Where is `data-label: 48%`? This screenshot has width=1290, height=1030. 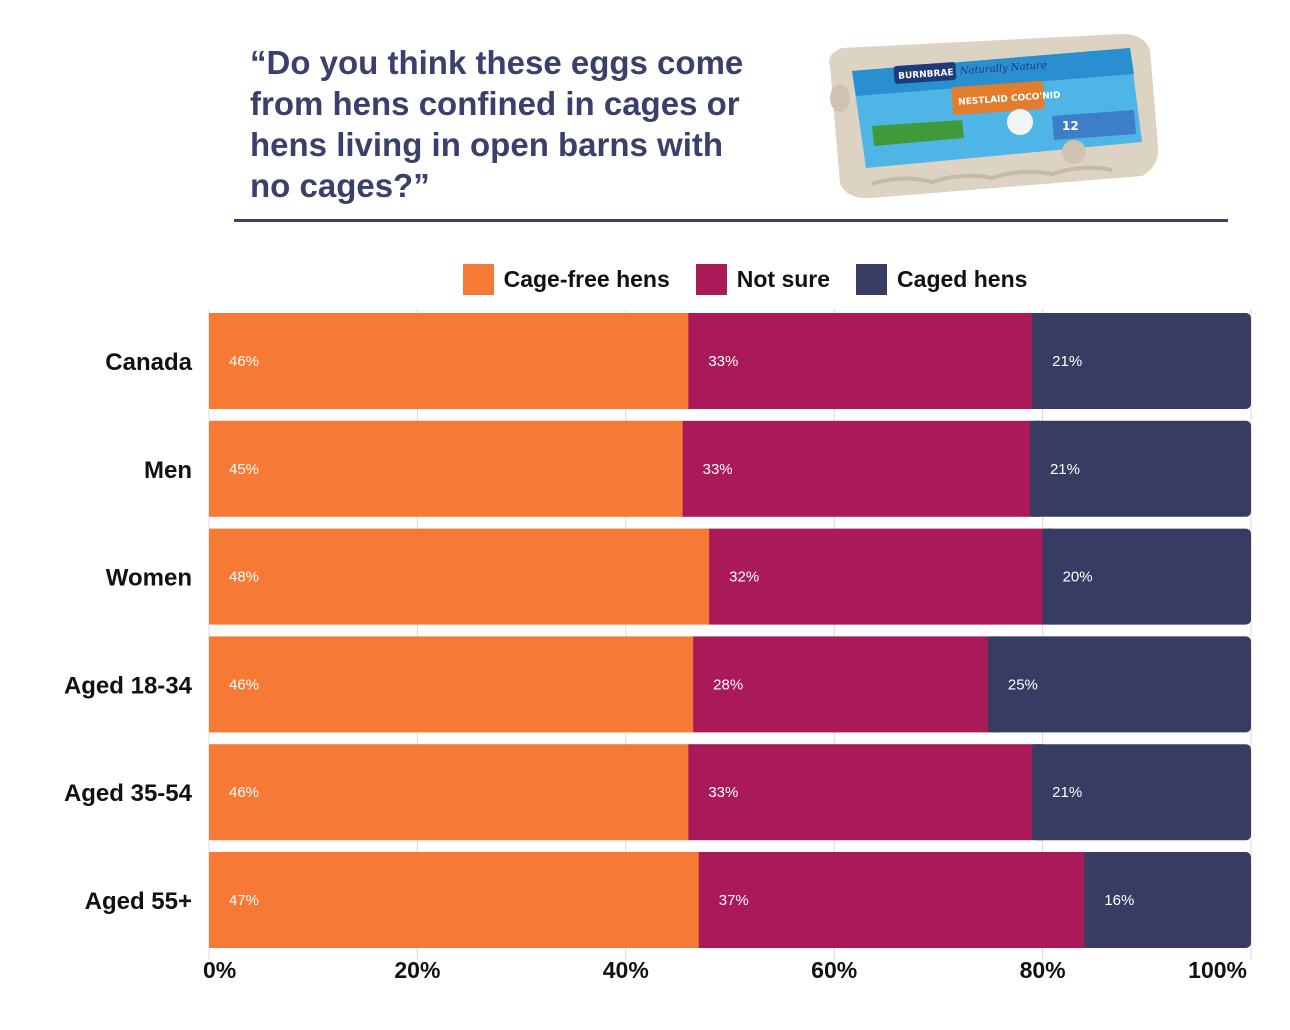
data-label: 48% is located at coordinates (244, 577).